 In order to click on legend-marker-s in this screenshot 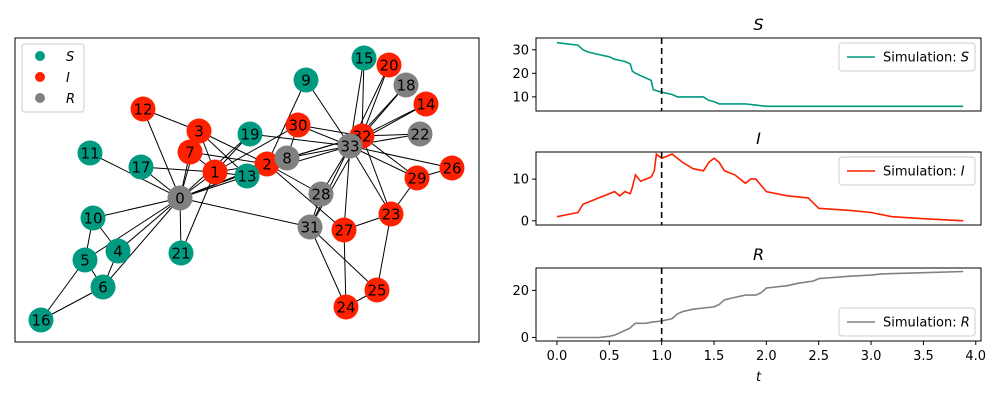, I will do `click(40, 56)`.